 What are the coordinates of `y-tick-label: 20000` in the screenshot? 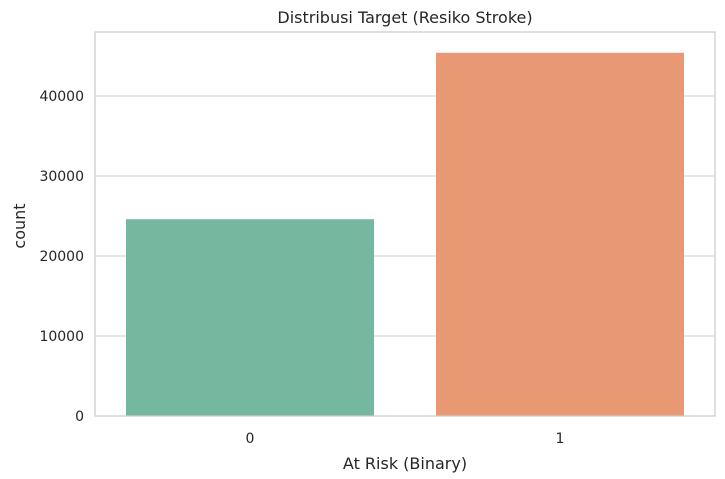 It's located at (61, 257).